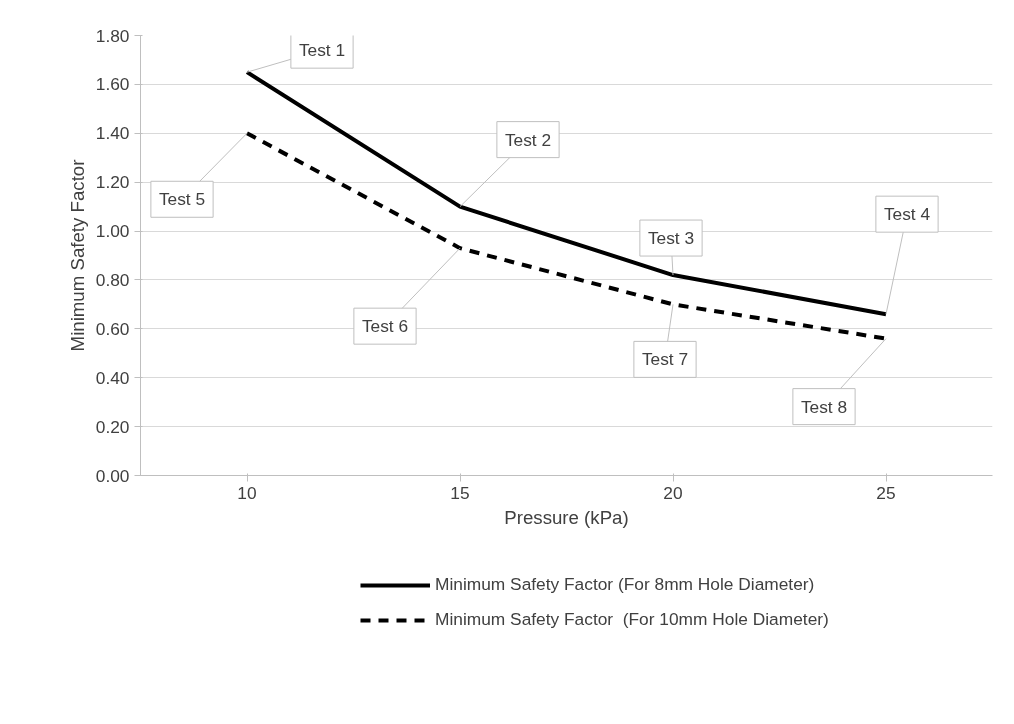 The height and width of the screenshot is (724, 1014). What do you see at coordinates (182, 199) in the screenshot?
I see `annotation: Test 5` at bounding box center [182, 199].